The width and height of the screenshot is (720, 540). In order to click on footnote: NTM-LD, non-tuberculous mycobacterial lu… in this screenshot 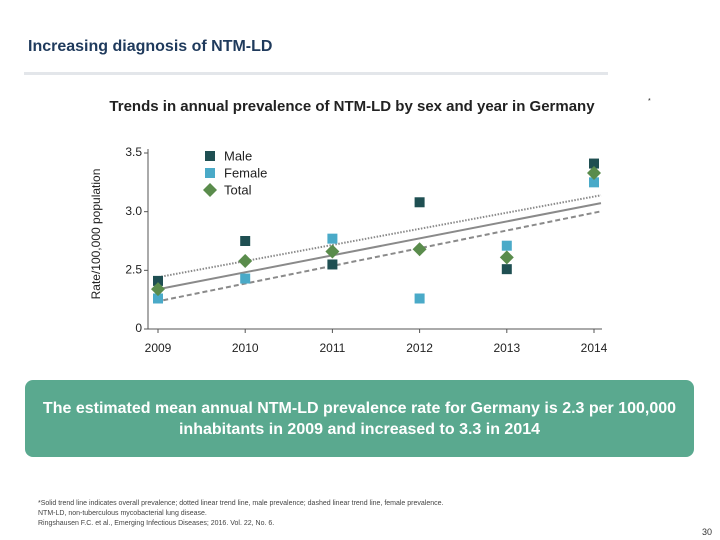, I will do `click(122, 513)`.